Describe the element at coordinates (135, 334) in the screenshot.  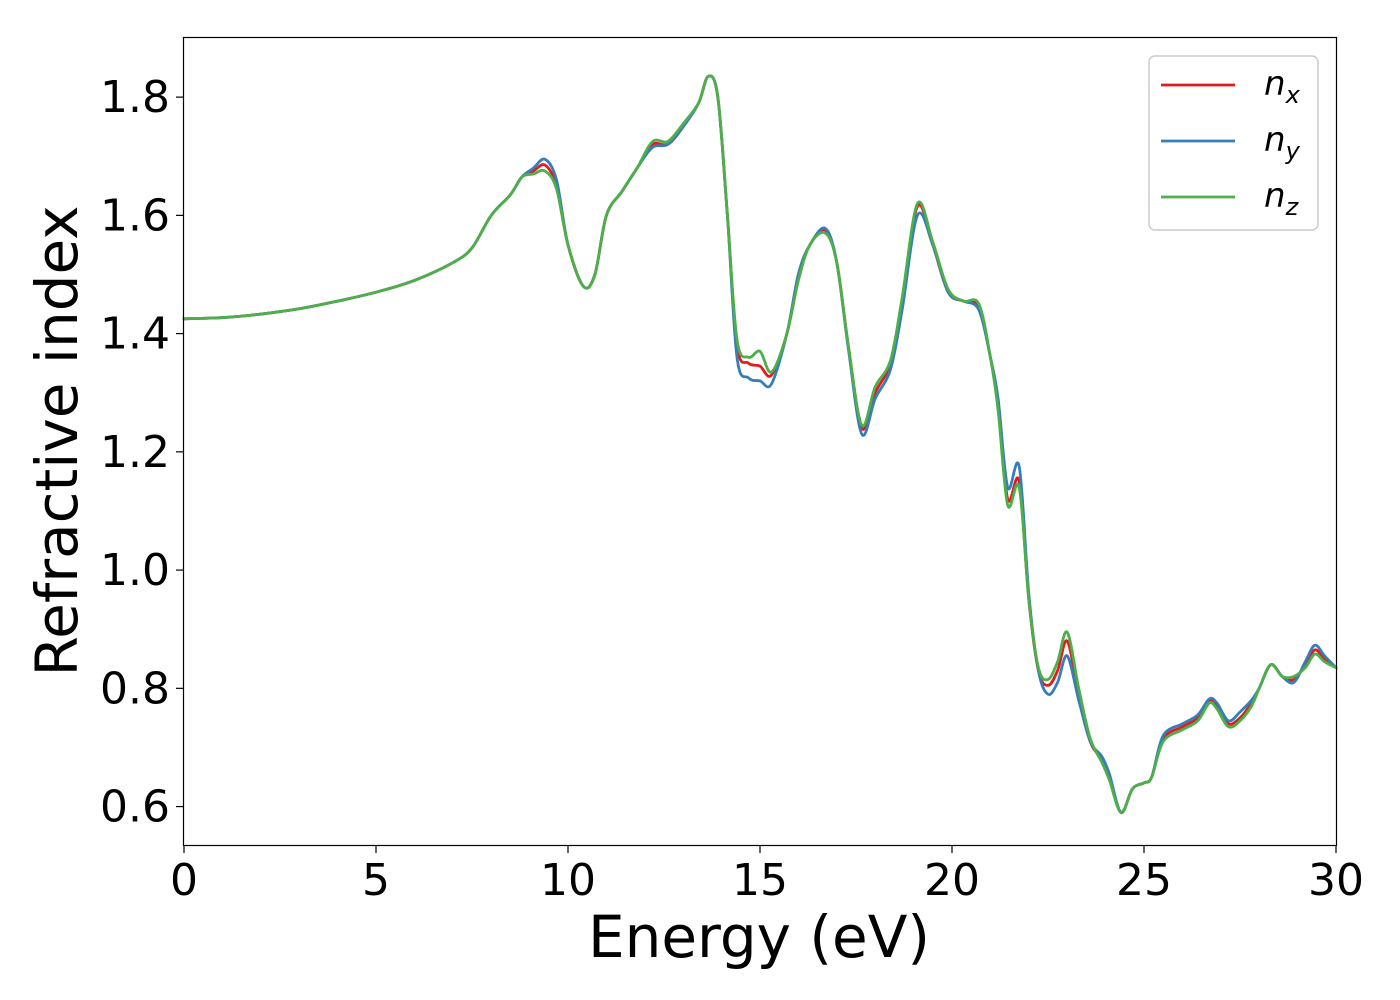
I see `y-tick-label: 1.4` at that location.